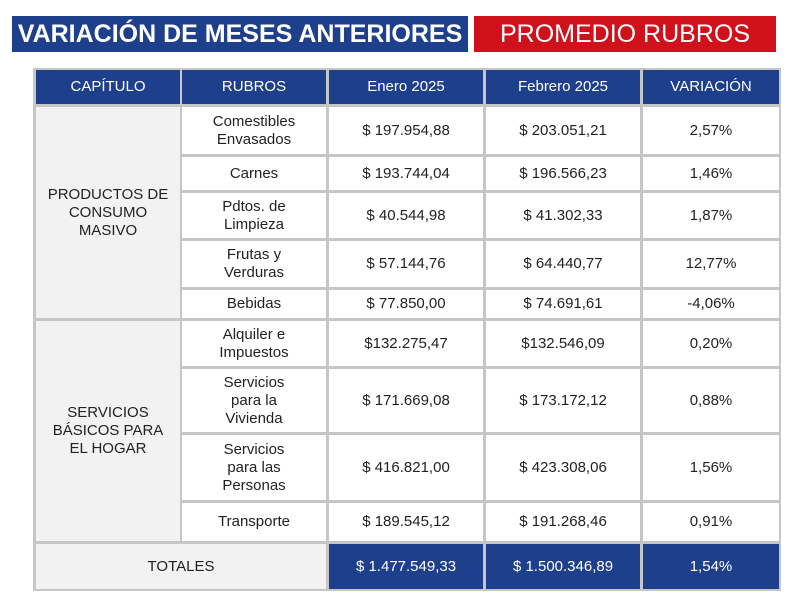 The width and height of the screenshot is (800, 598). I want to click on january: $ 77.850,00, so click(406, 304).